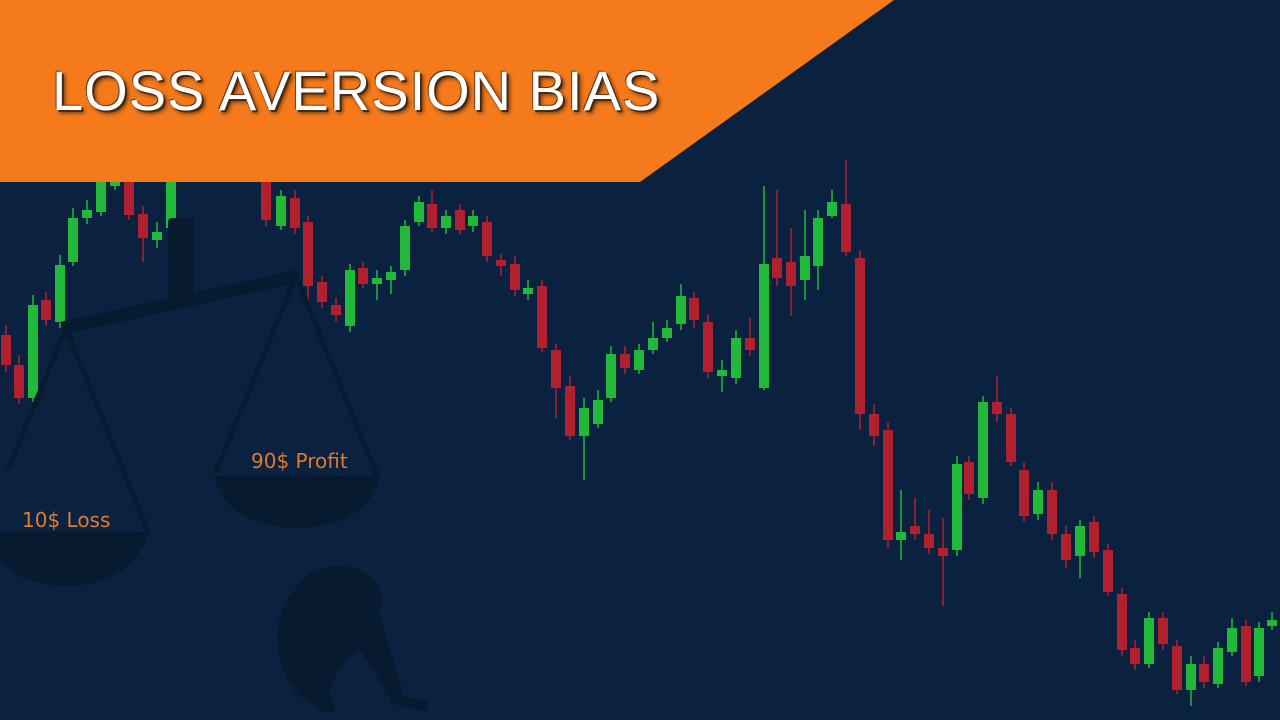 The image size is (1280, 720). Describe the element at coordinates (299, 461) in the screenshot. I see `right-pan-label: 90$ Profit` at that location.